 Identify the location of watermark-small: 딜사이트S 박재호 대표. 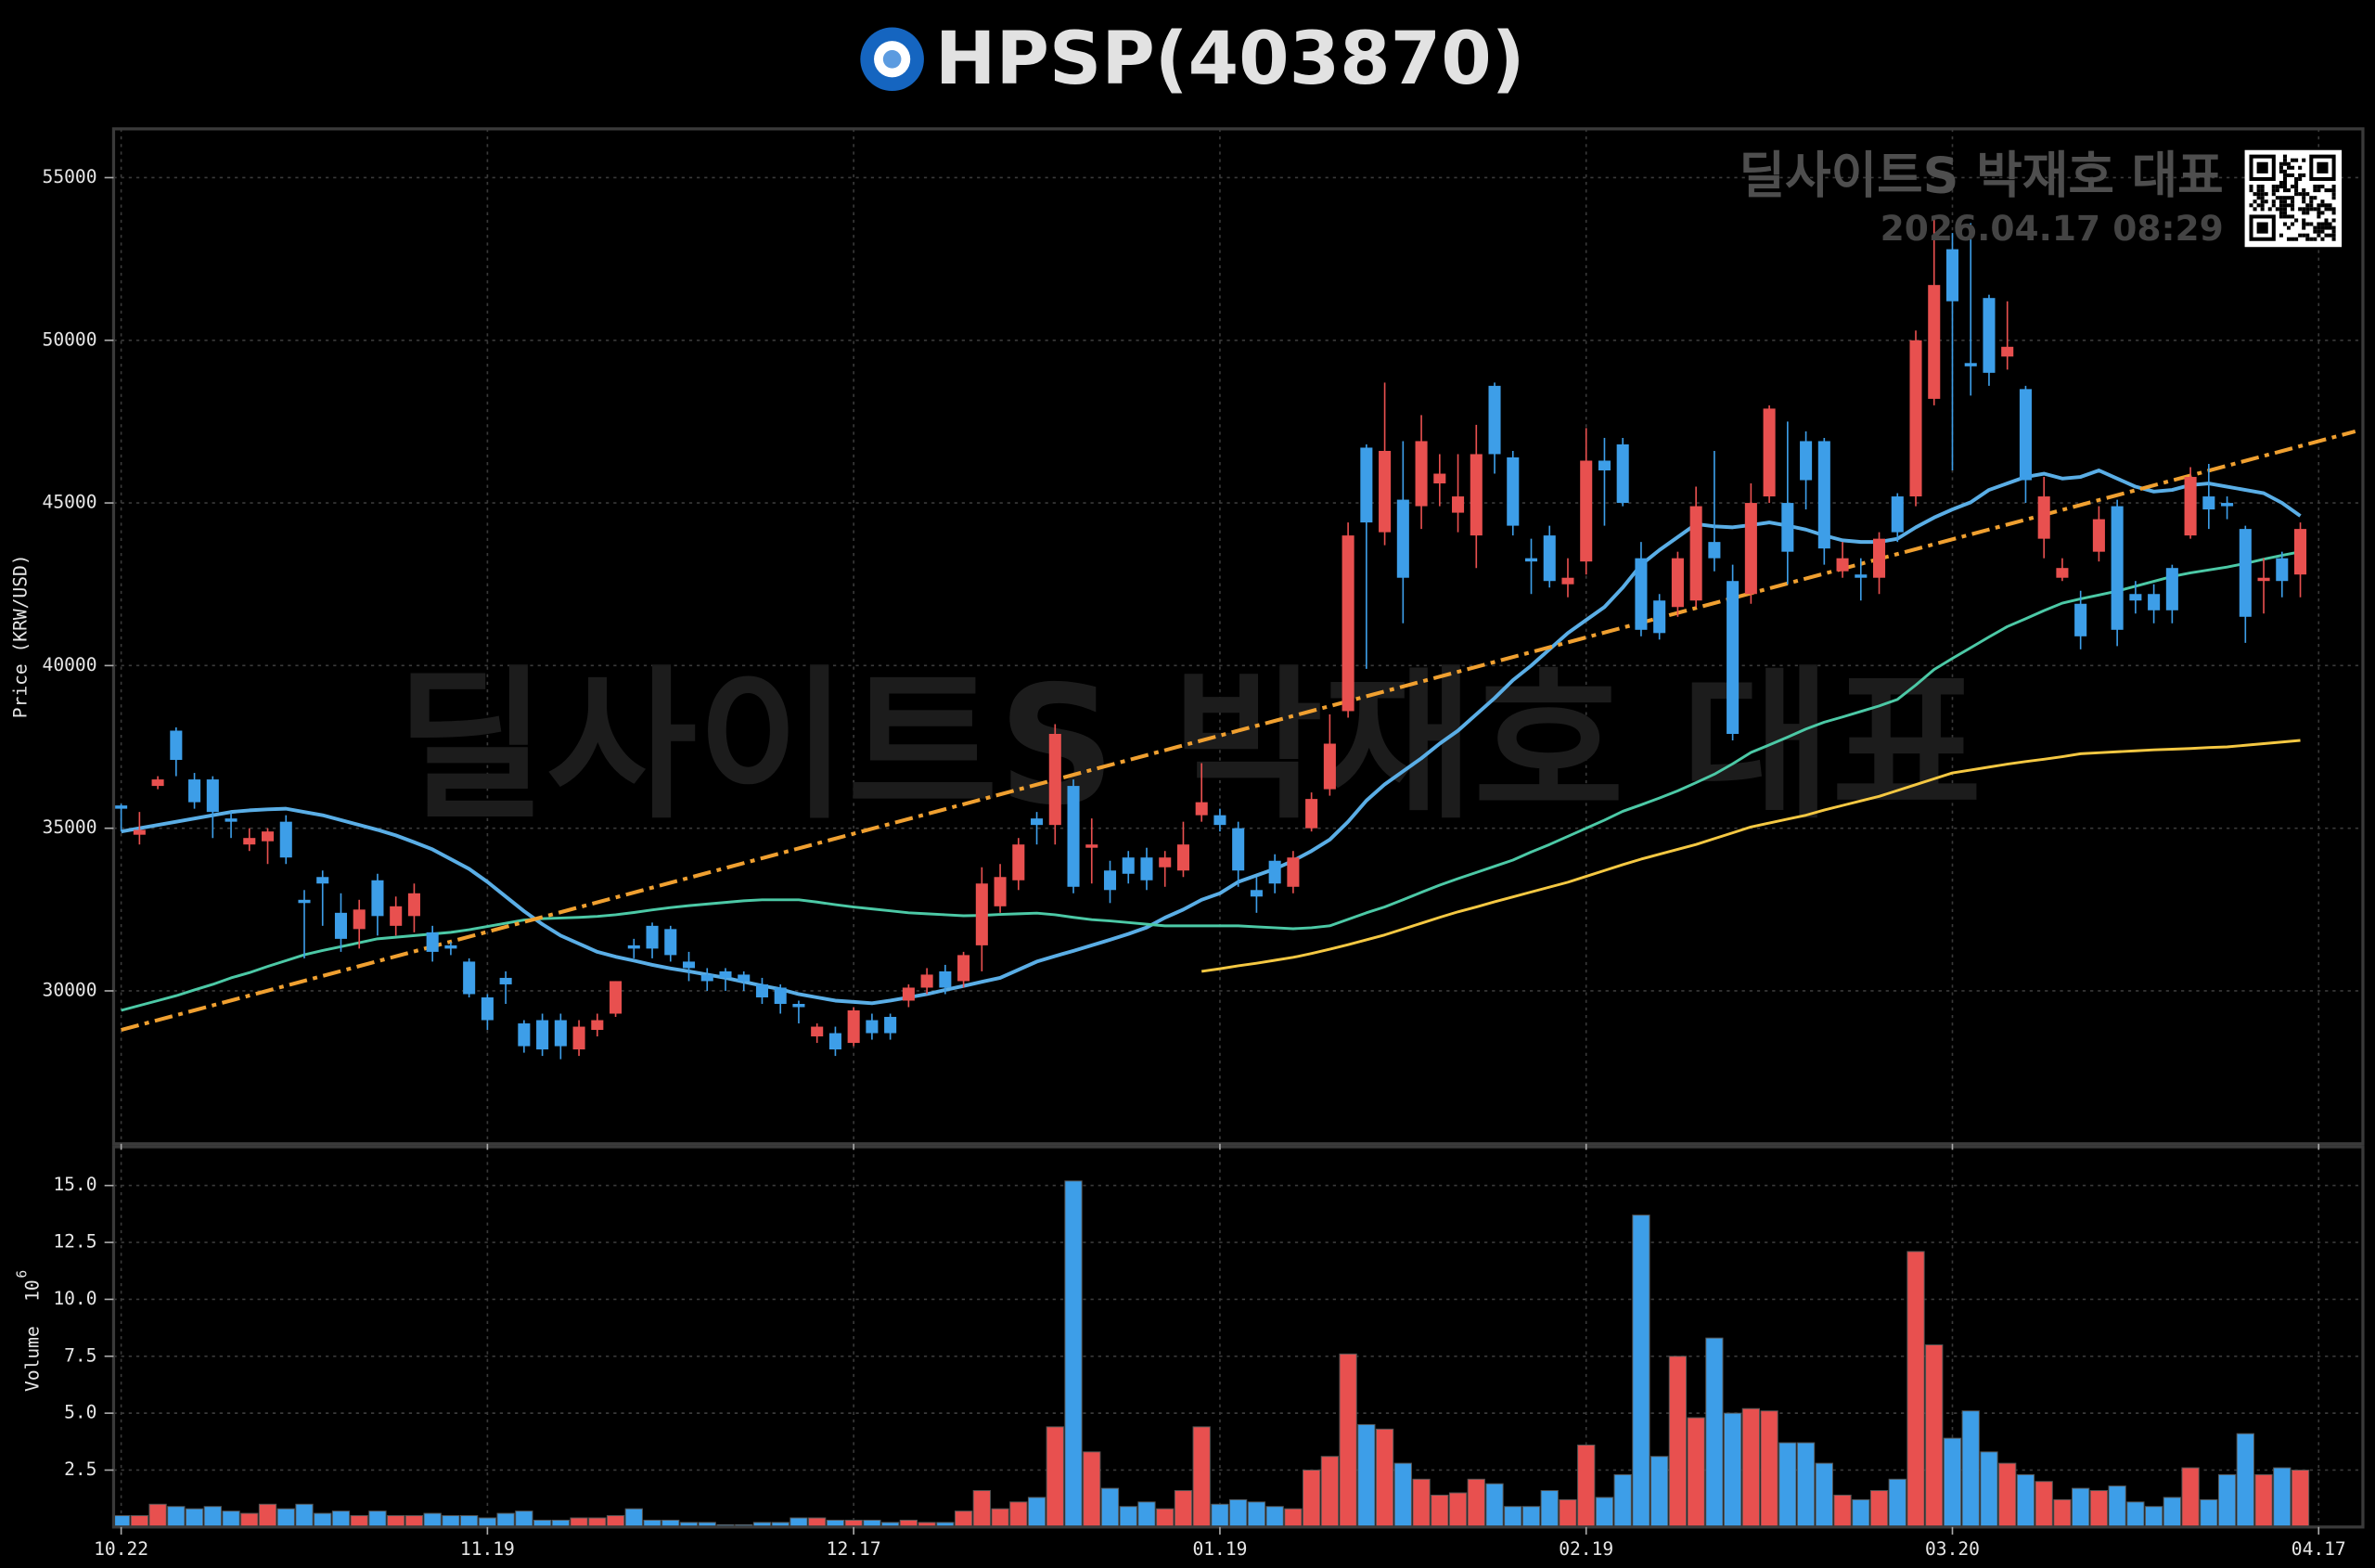
(1981, 175).